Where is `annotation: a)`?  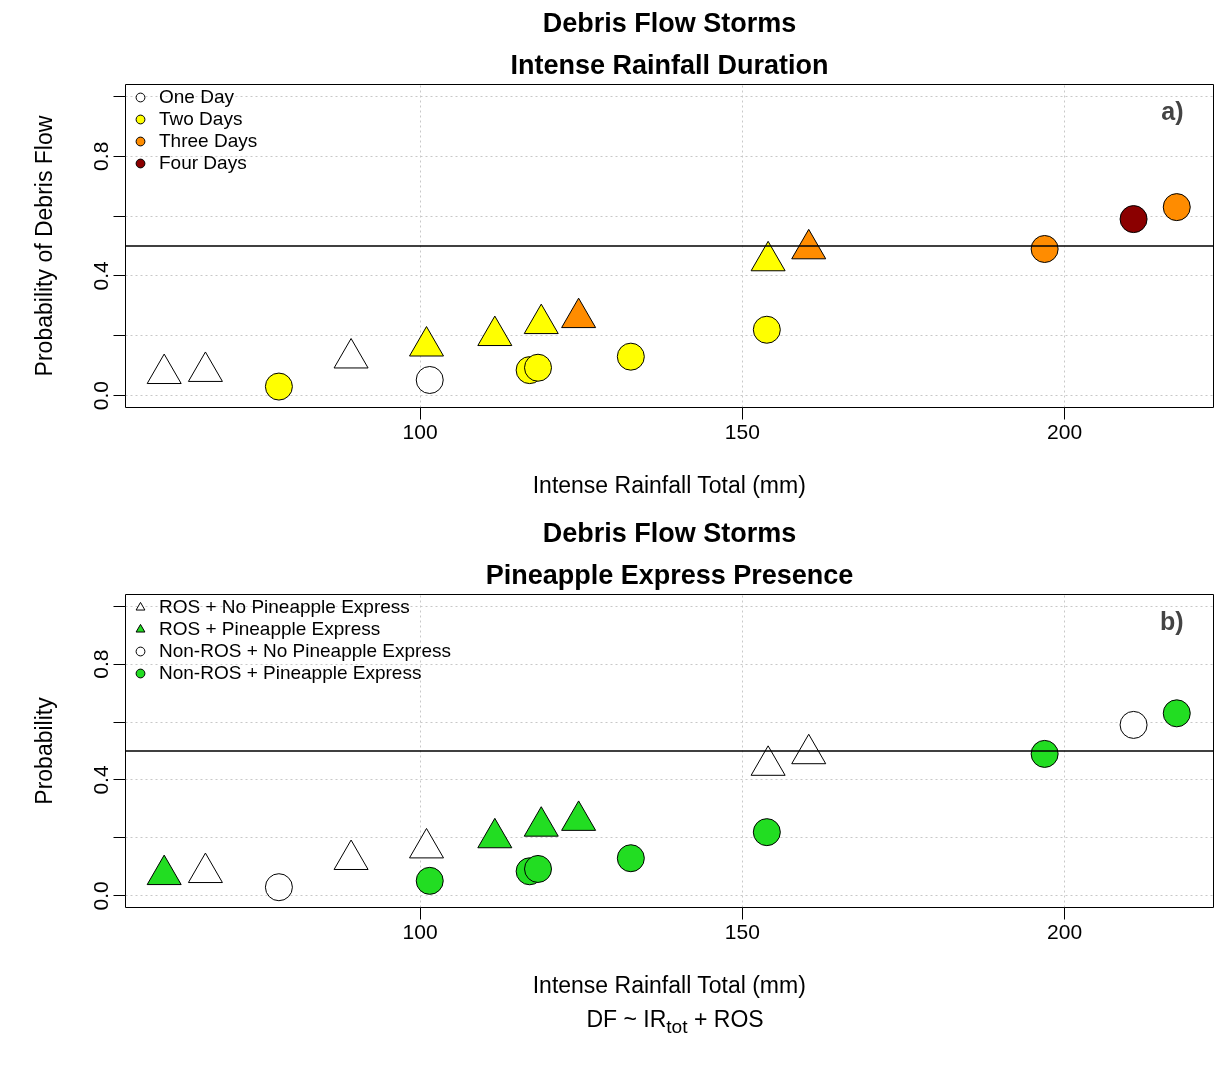 annotation: a) is located at coordinates (1172, 110).